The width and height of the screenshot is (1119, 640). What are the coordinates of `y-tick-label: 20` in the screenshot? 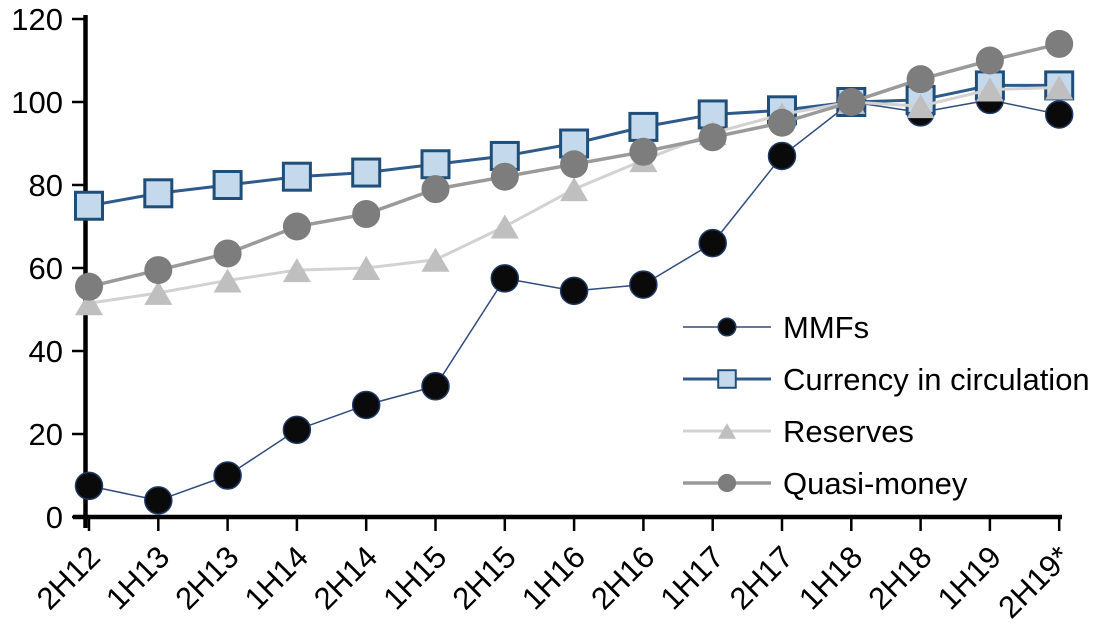 It's located at (46, 434).